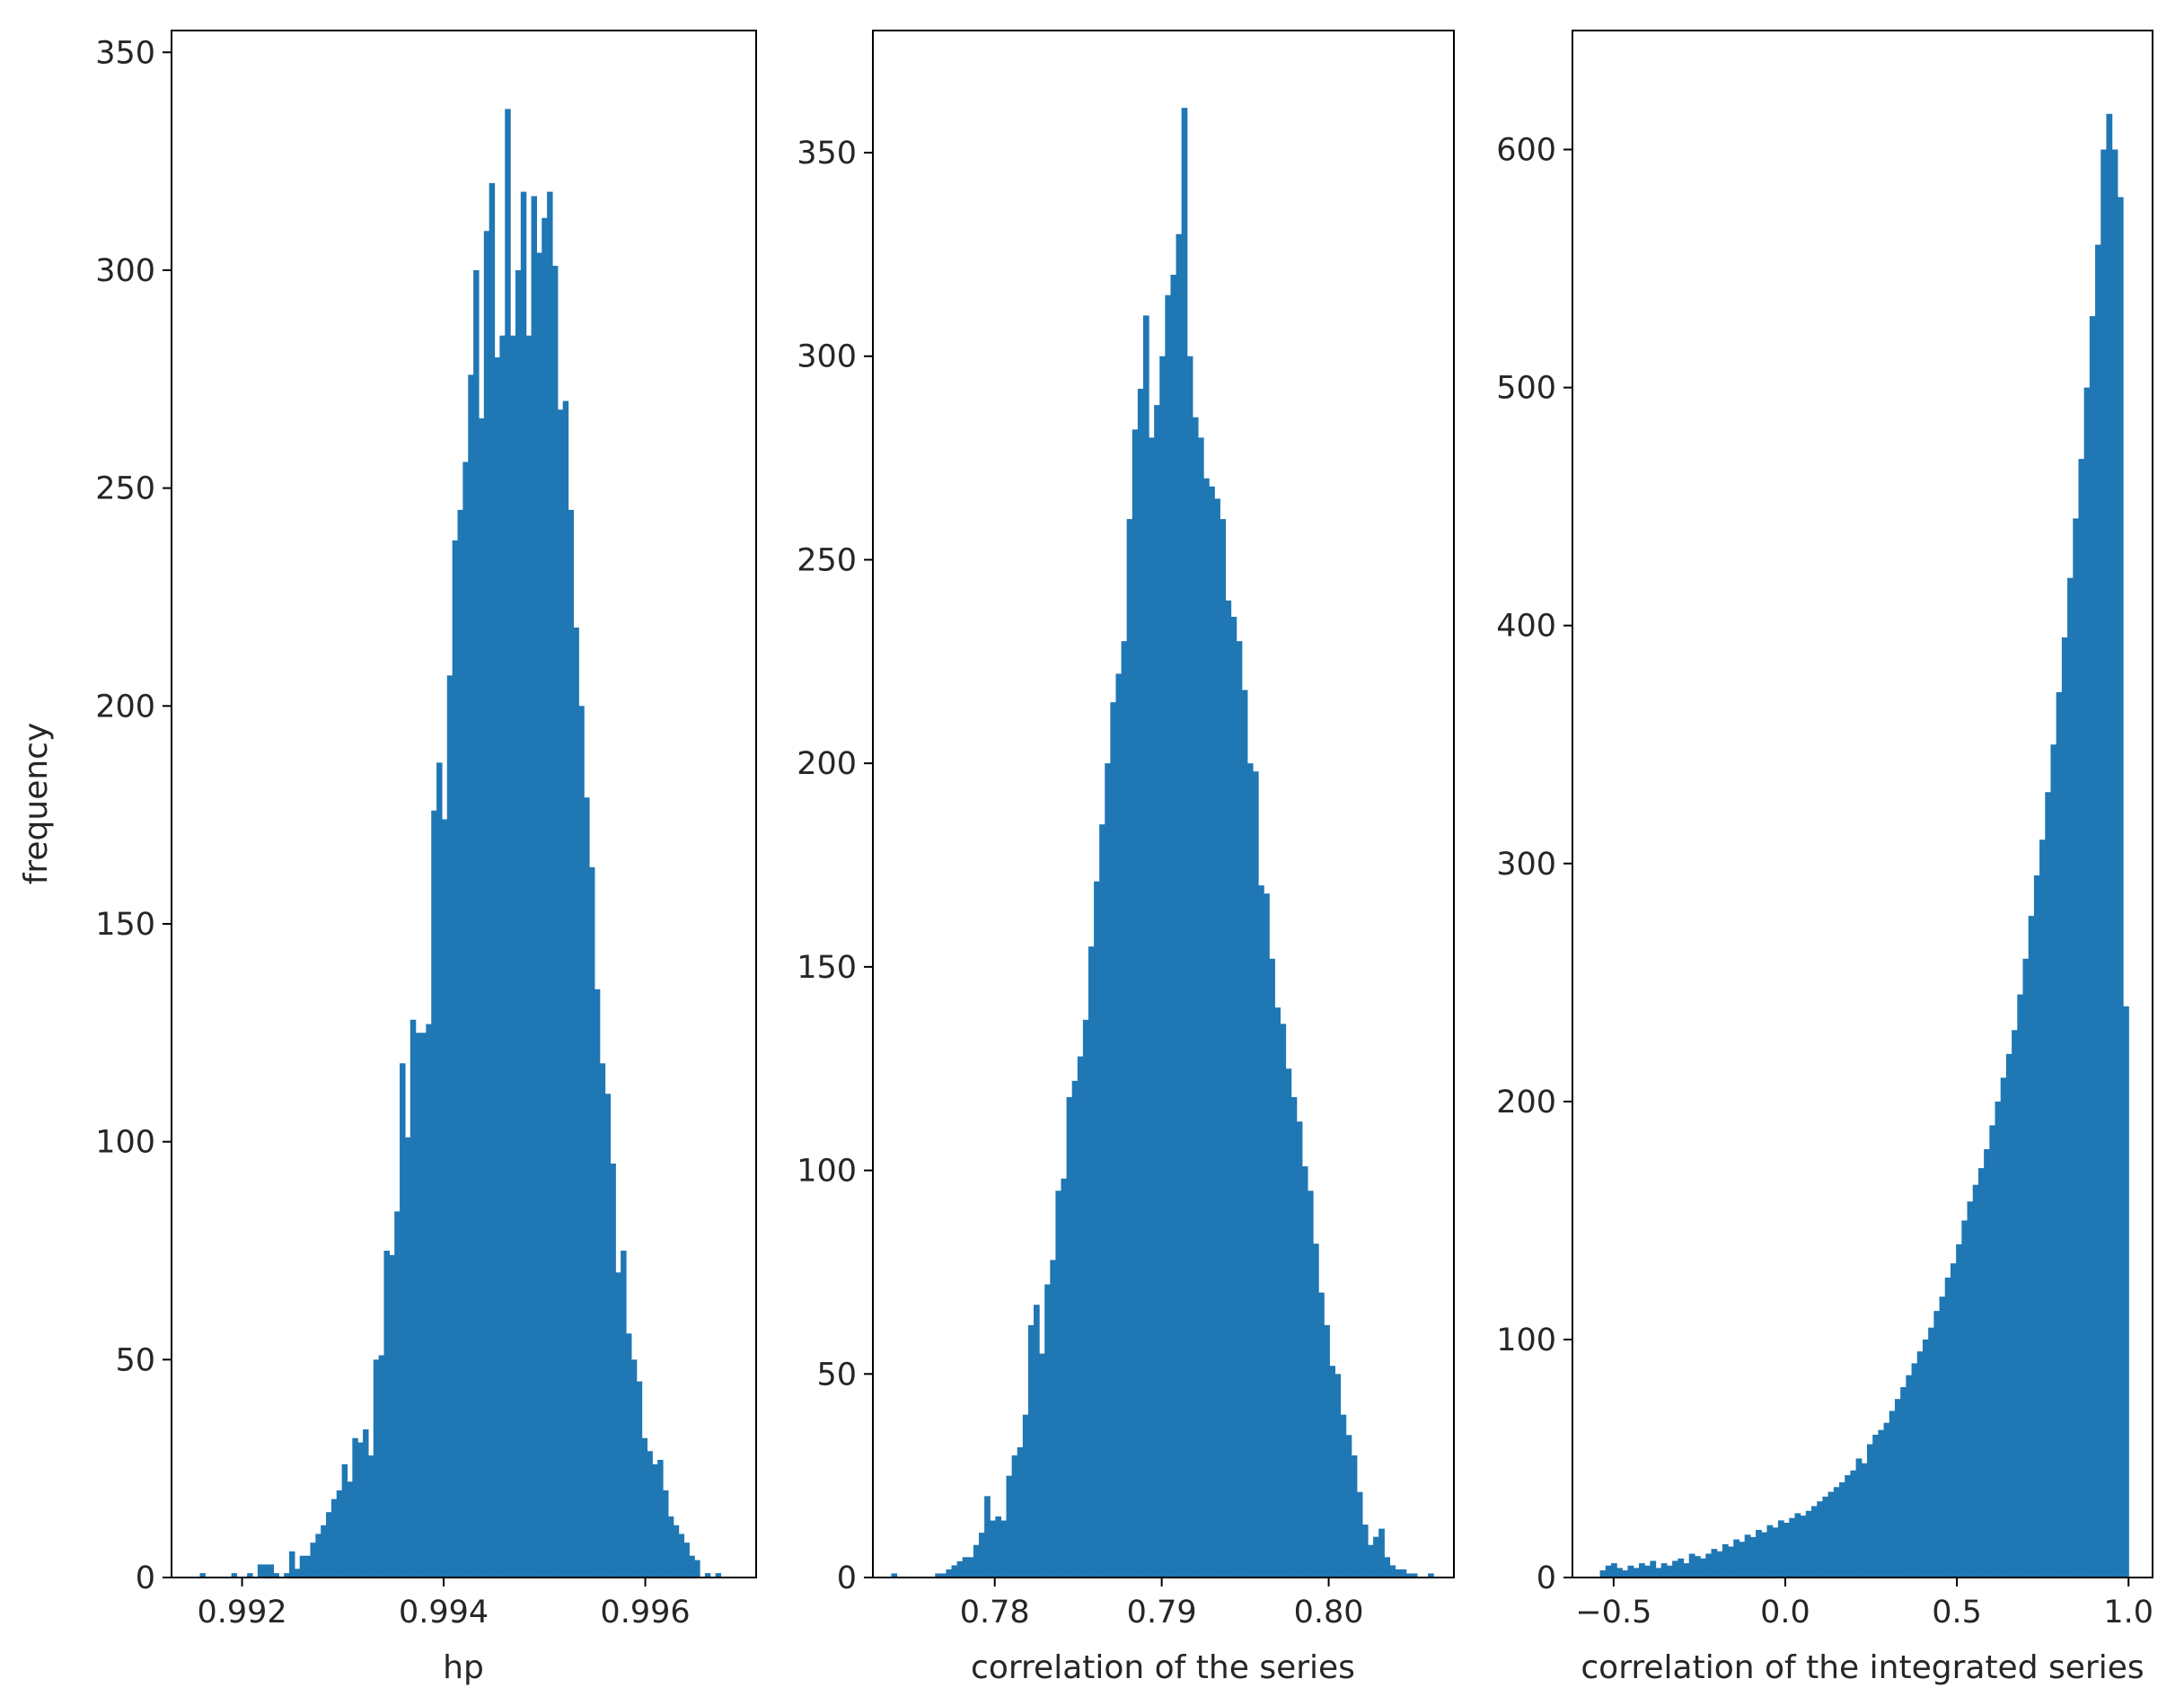  I want to click on y-tick-label-correlation: 200, so click(827, 764).